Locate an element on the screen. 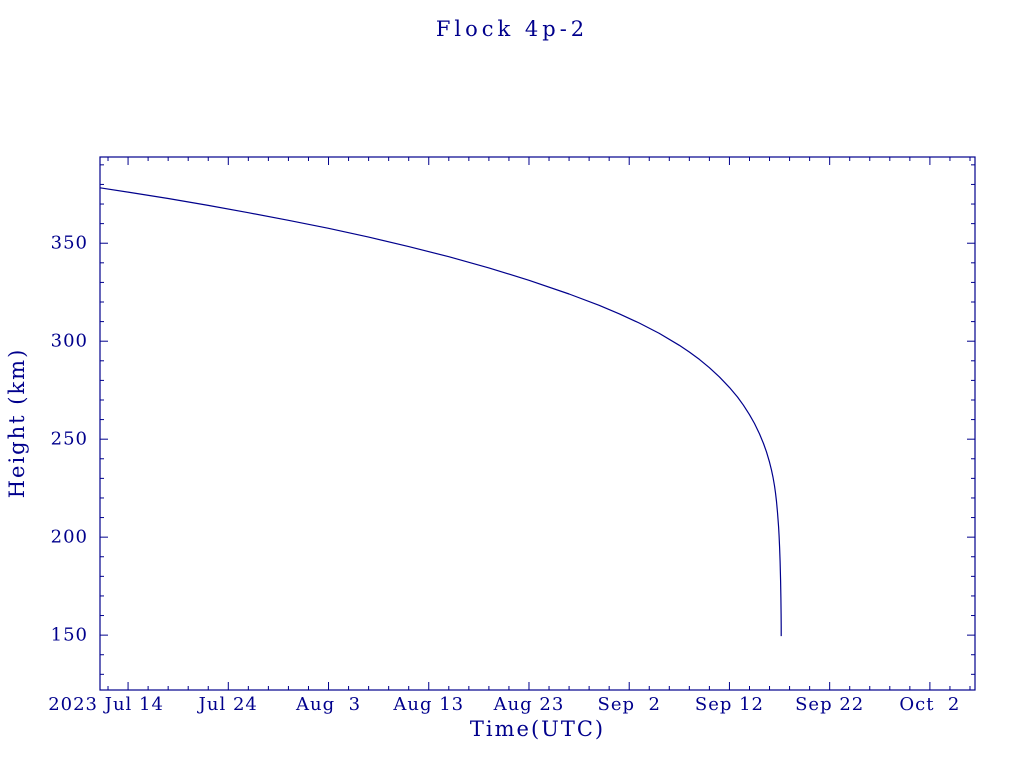  y-tick-label: 350 is located at coordinates (69, 243).